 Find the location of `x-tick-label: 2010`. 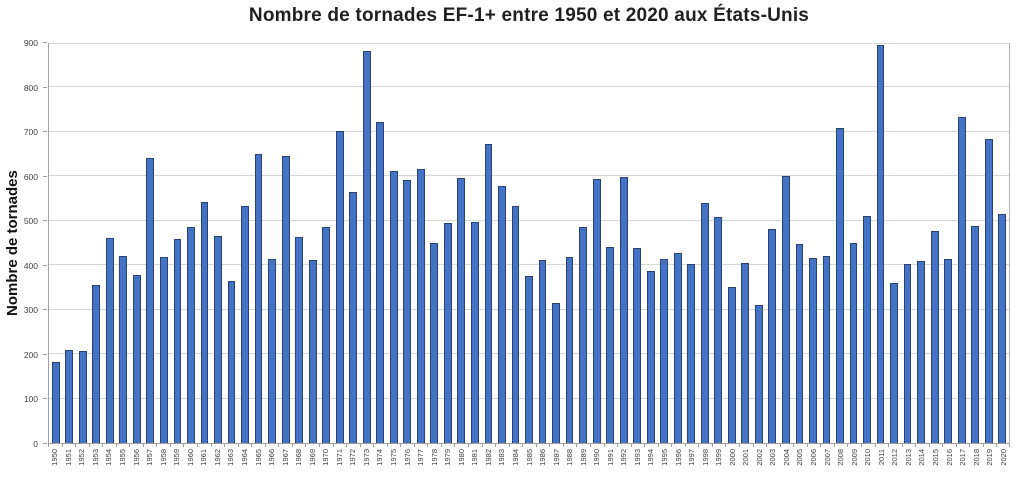

x-tick-label: 2010 is located at coordinates (868, 460).